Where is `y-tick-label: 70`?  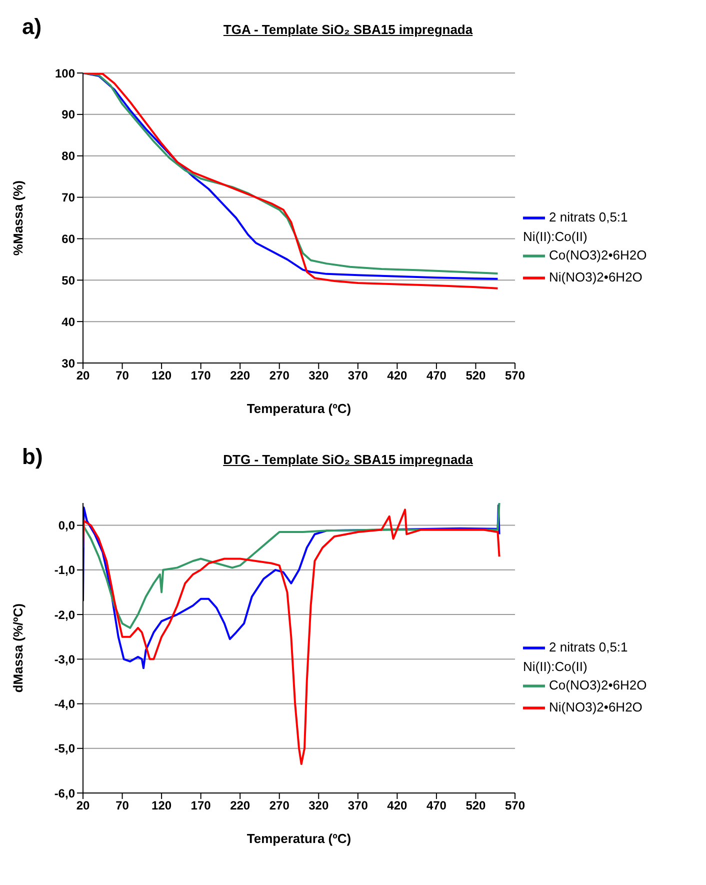 y-tick-label: 70 is located at coordinates (69, 197).